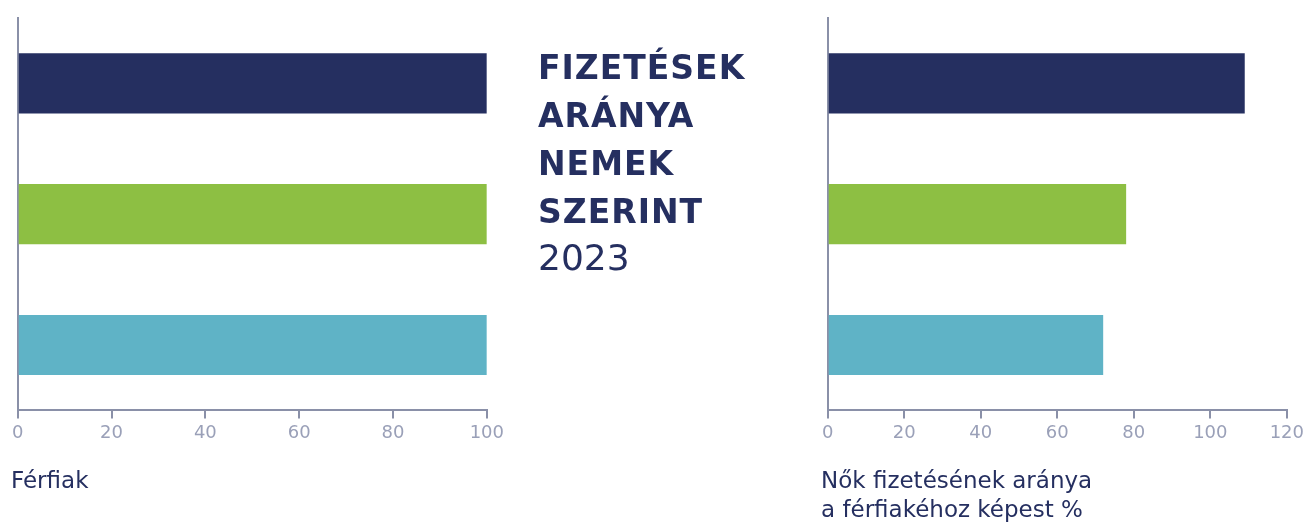  What do you see at coordinates (584, 258) in the screenshot?
I see `text: 2023` at bounding box center [584, 258].